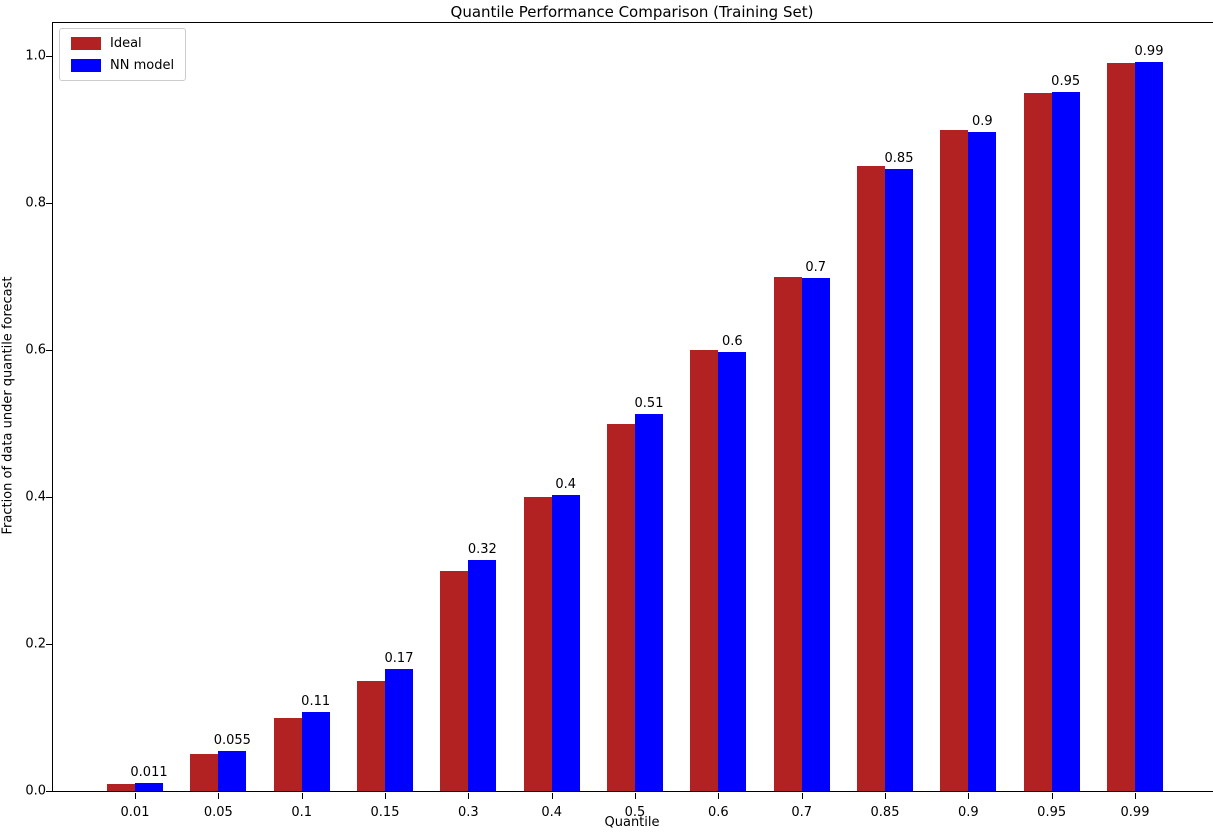 The height and width of the screenshot is (835, 1213). Describe the element at coordinates (968, 812) in the screenshot. I see `x-tick-label: 0.9` at that location.